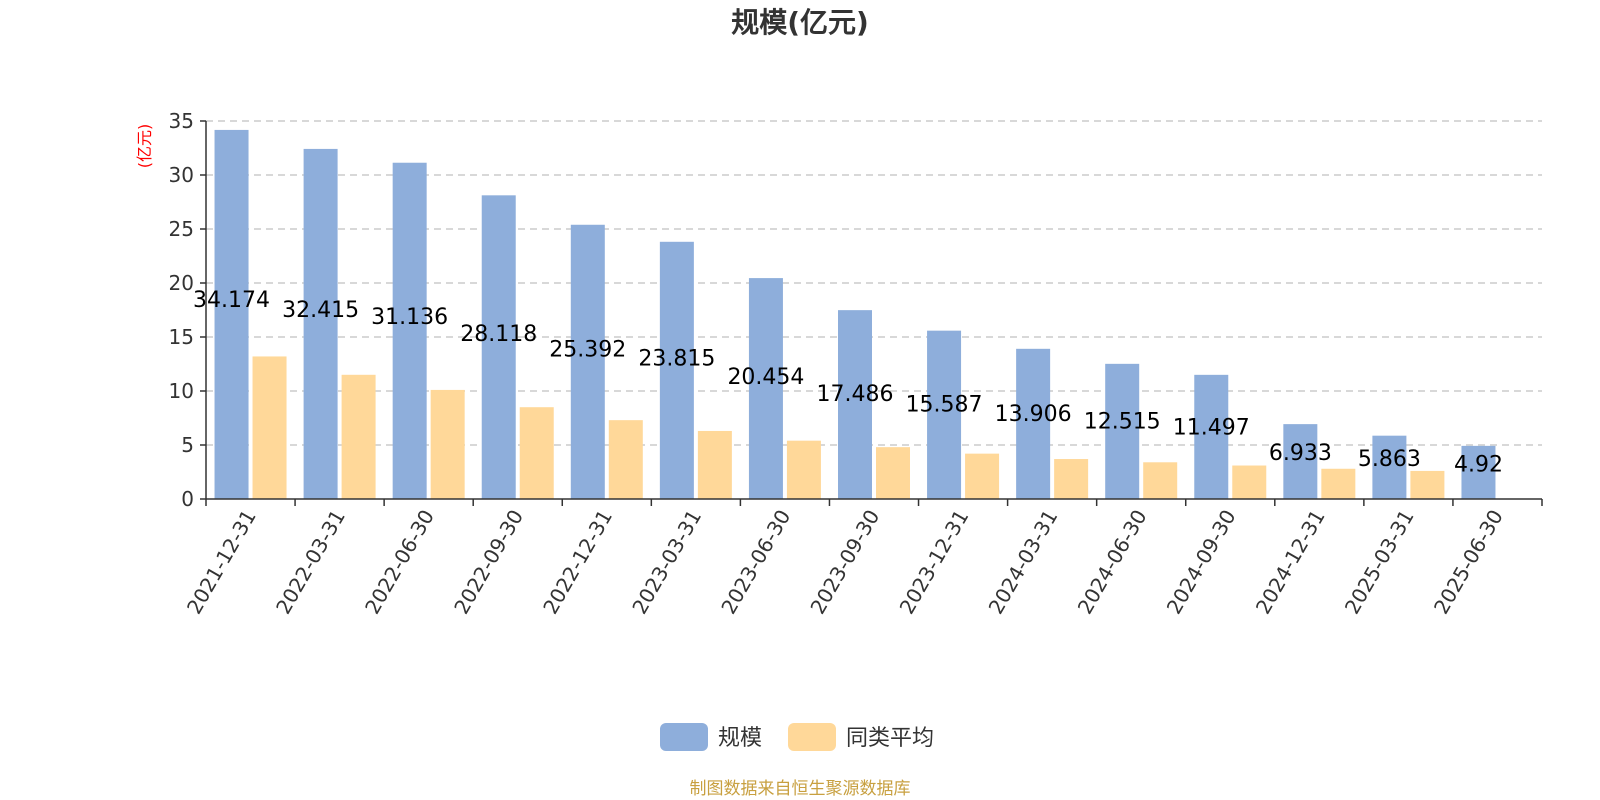  I want to click on legend-label: 规模, so click(740, 738).